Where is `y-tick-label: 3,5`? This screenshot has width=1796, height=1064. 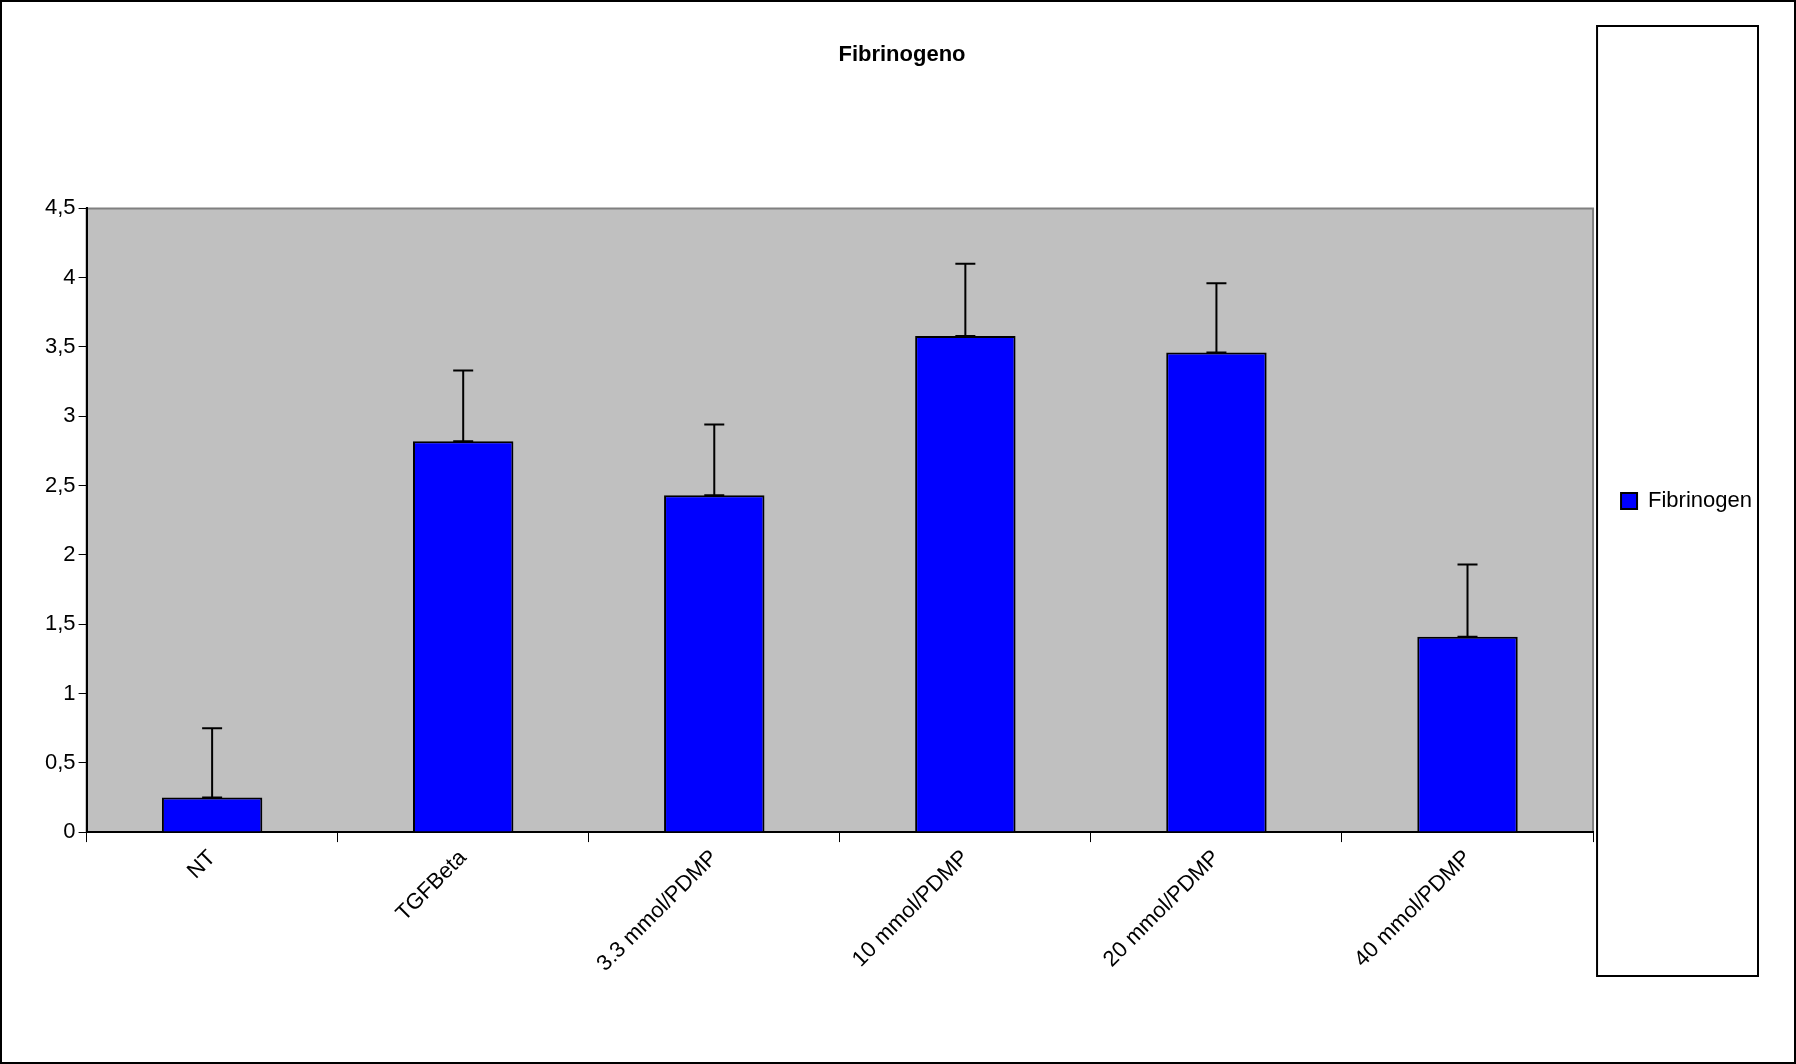 y-tick-label: 3,5 is located at coordinates (60, 346).